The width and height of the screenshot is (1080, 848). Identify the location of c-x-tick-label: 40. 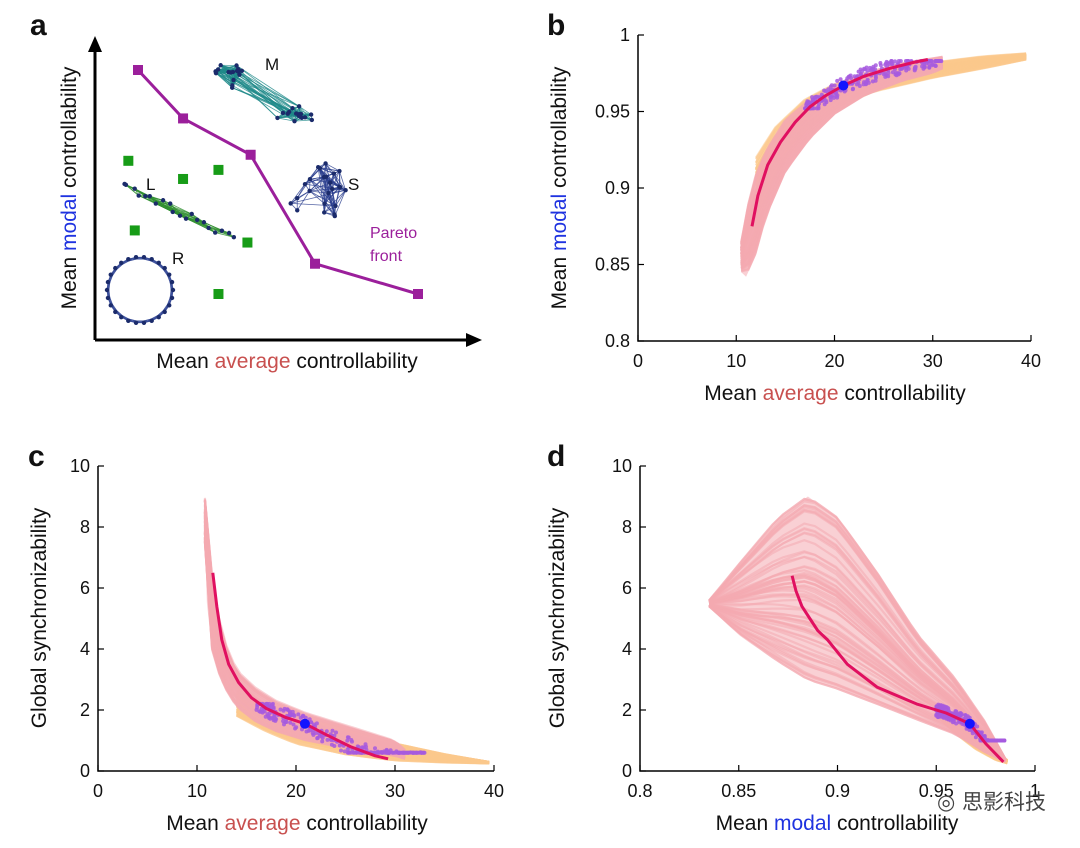
(494, 791).